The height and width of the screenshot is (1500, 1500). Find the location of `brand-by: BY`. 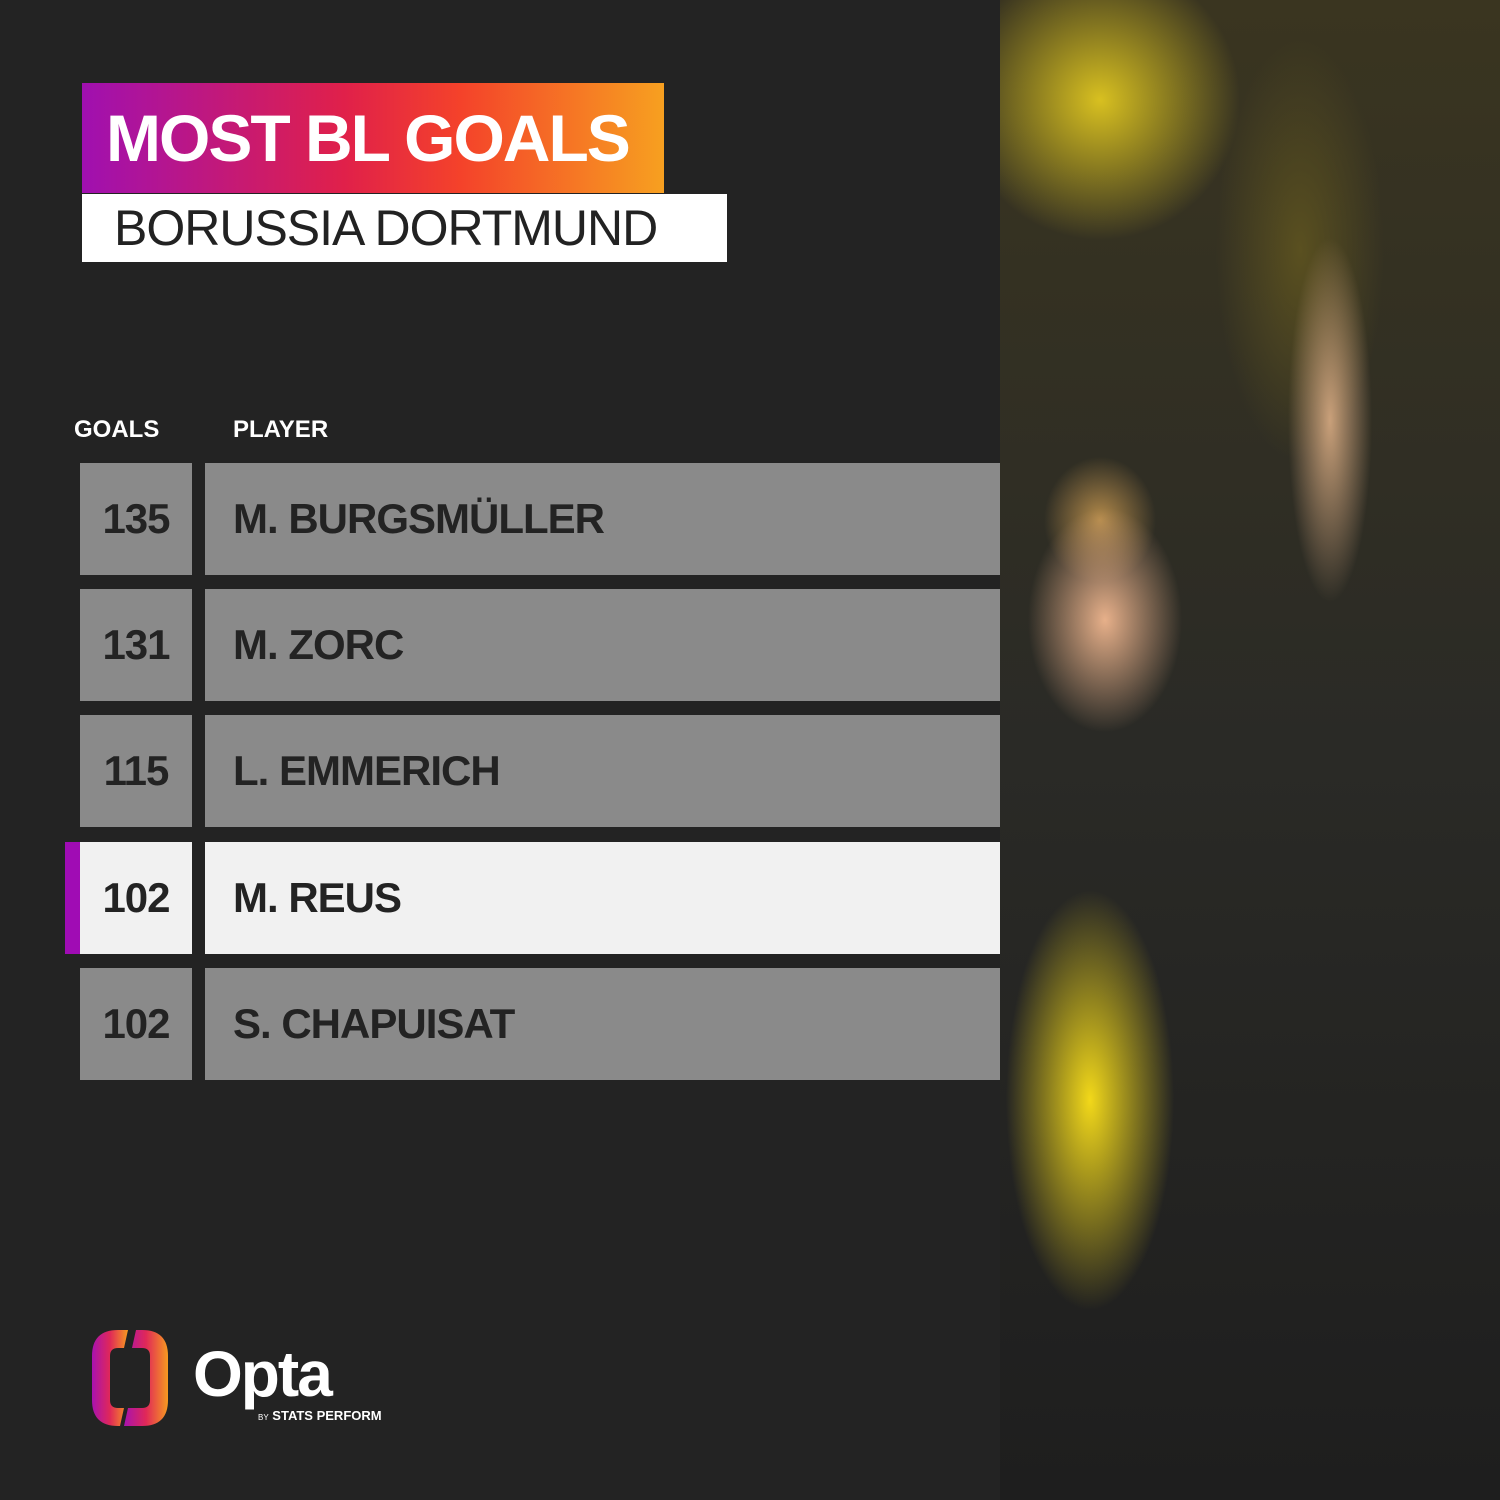

brand-by: BY is located at coordinates (263, 1417).